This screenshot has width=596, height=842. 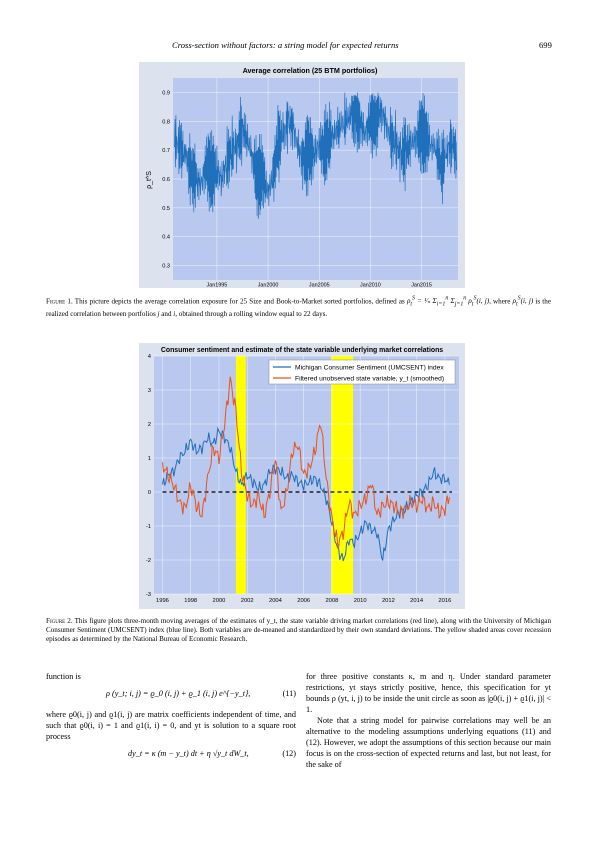 I want to click on fig1-xtick-label: Jan2010, so click(x=370, y=286).